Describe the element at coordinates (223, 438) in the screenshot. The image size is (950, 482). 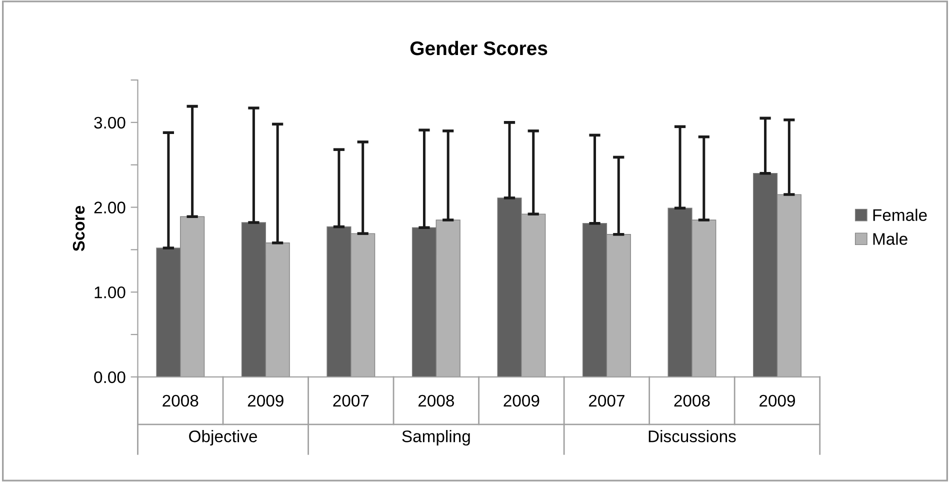
I see `text: Objective` at that location.